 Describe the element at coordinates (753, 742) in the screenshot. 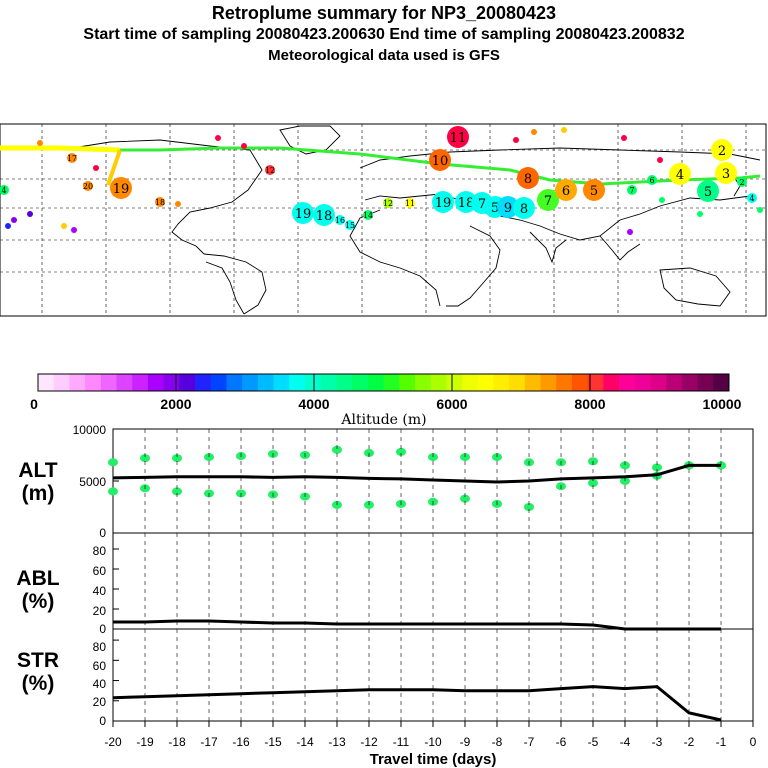

I see `x-tick-label: 0` at that location.